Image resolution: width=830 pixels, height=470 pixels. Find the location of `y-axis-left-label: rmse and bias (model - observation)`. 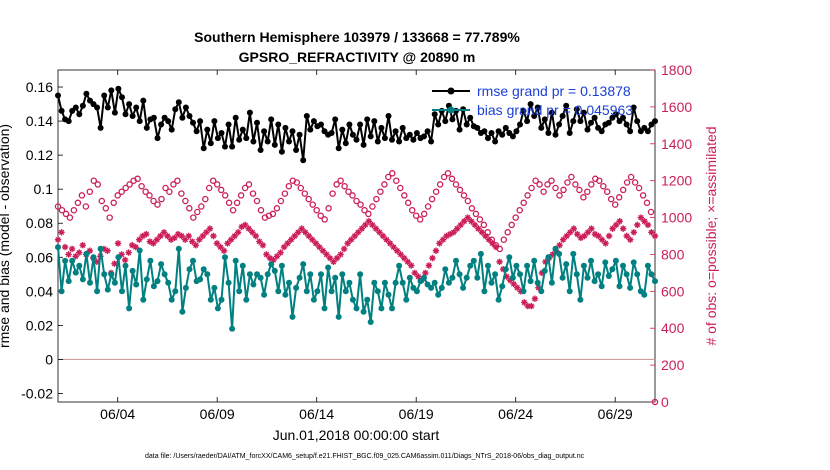

y-axis-left-label: rmse and bias (model - observation) is located at coordinates (6, 236).